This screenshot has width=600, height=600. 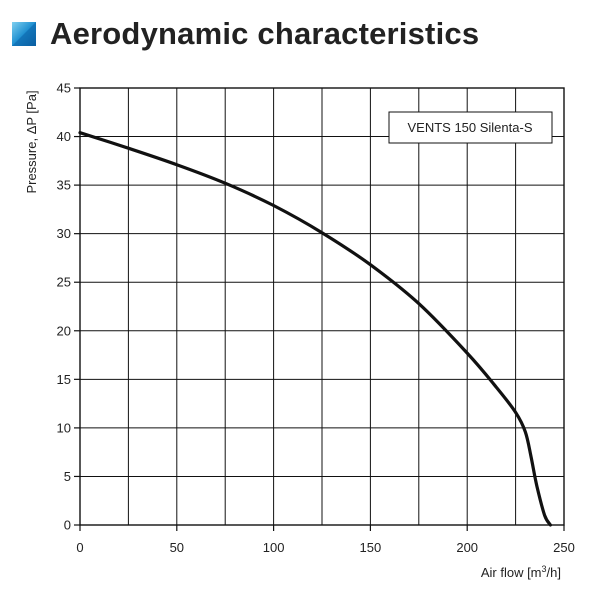 I want to click on x-tick-label: 200, so click(x=467, y=547).